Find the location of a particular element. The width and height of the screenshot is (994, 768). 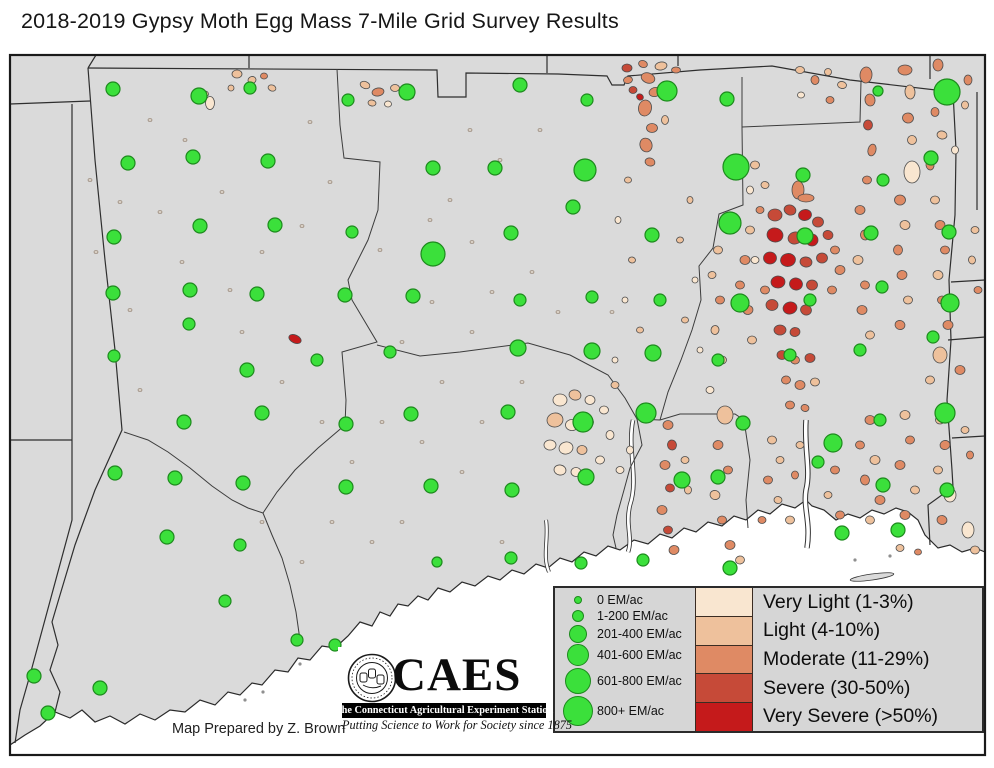

severity-label: Very Light (1-3%) is located at coordinates (838, 601).